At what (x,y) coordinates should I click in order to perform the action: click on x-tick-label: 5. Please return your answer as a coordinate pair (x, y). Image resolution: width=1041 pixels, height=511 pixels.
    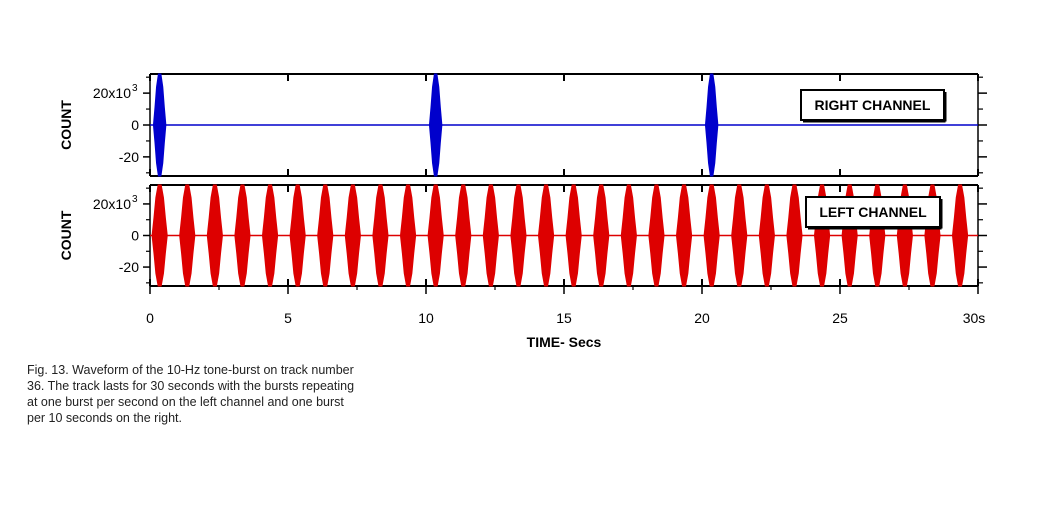
    Looking at the image, I should click on (288, 318).